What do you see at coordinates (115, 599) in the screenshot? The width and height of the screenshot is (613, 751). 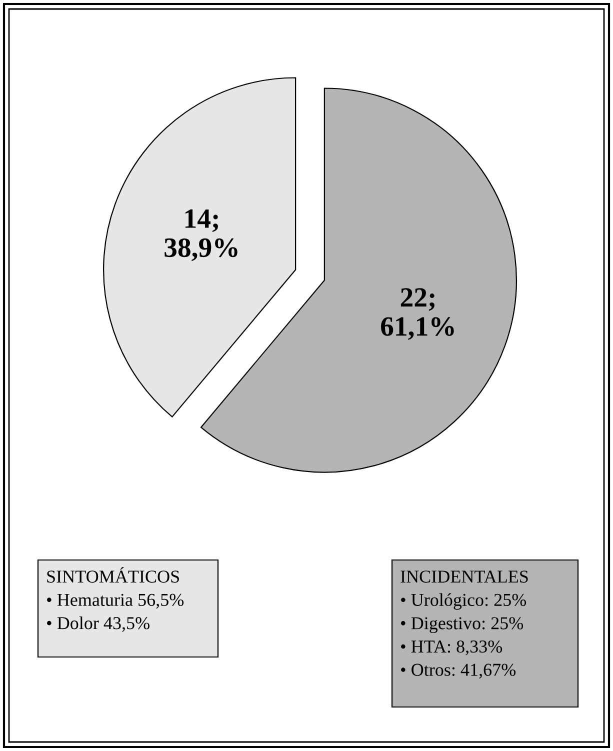 I see `text: SINTOMÁTICOS • Hematuria 56,5% • Dolor 43,5%` at bounding box center [115, 599].